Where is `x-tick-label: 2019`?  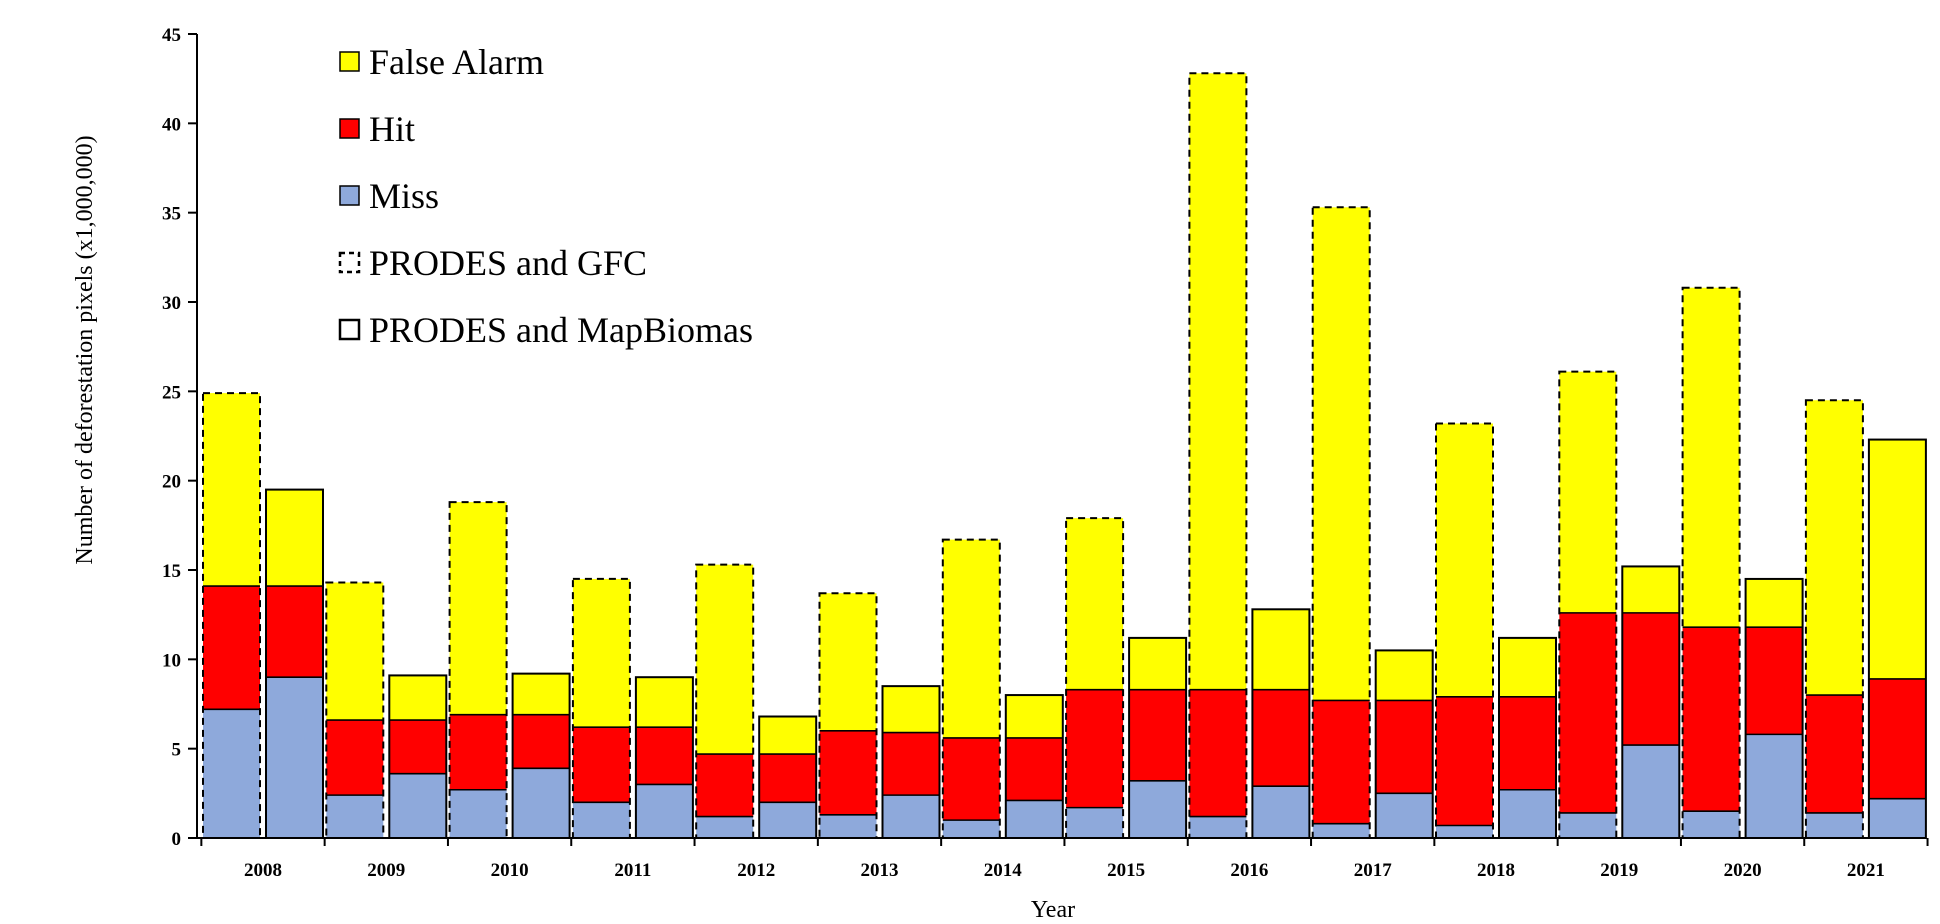
x-tick-label: 2019 is located at coordinates (1619, 870).